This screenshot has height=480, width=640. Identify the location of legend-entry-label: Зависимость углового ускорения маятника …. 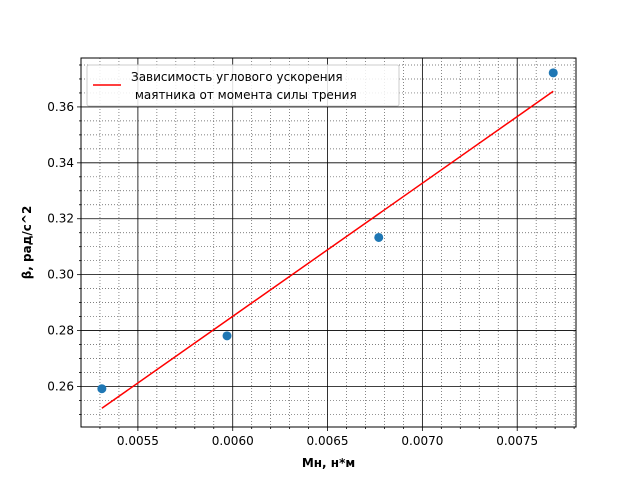
(244, 86).